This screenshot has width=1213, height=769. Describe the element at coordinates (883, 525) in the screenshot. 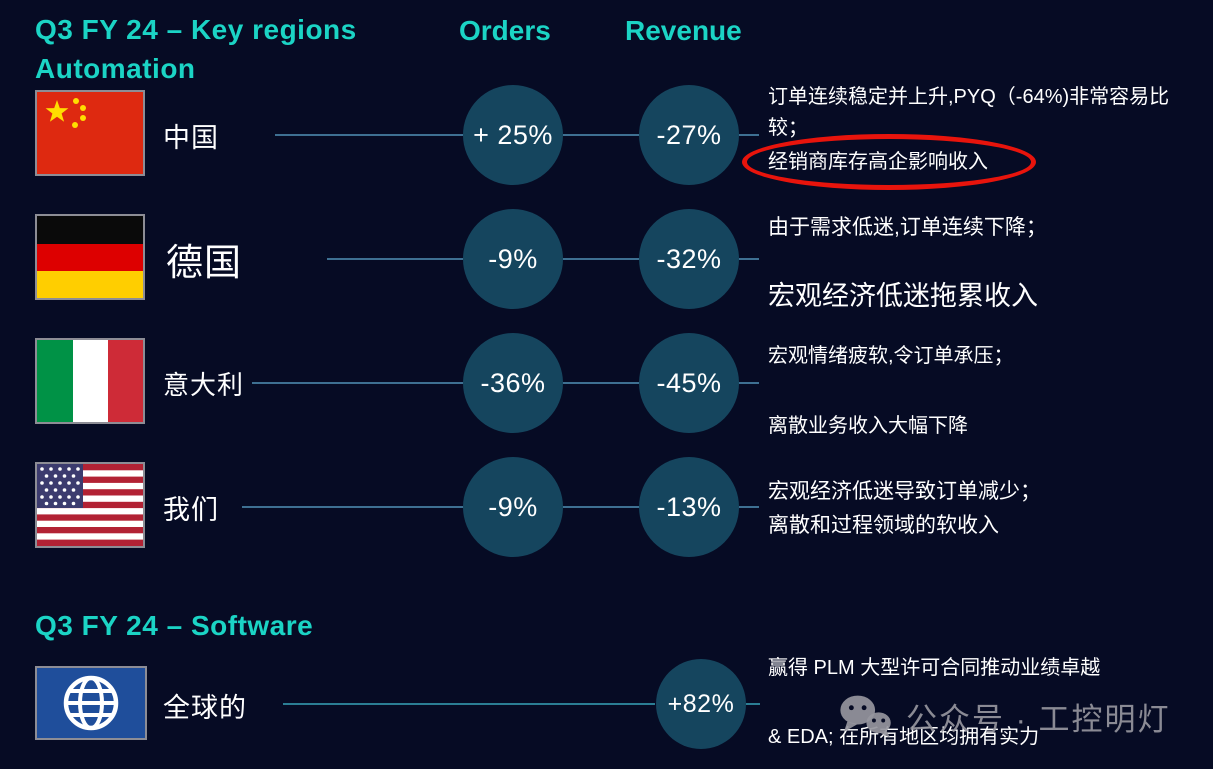

I see `note-us-2: 离散和过程领域的软收入` at that location.